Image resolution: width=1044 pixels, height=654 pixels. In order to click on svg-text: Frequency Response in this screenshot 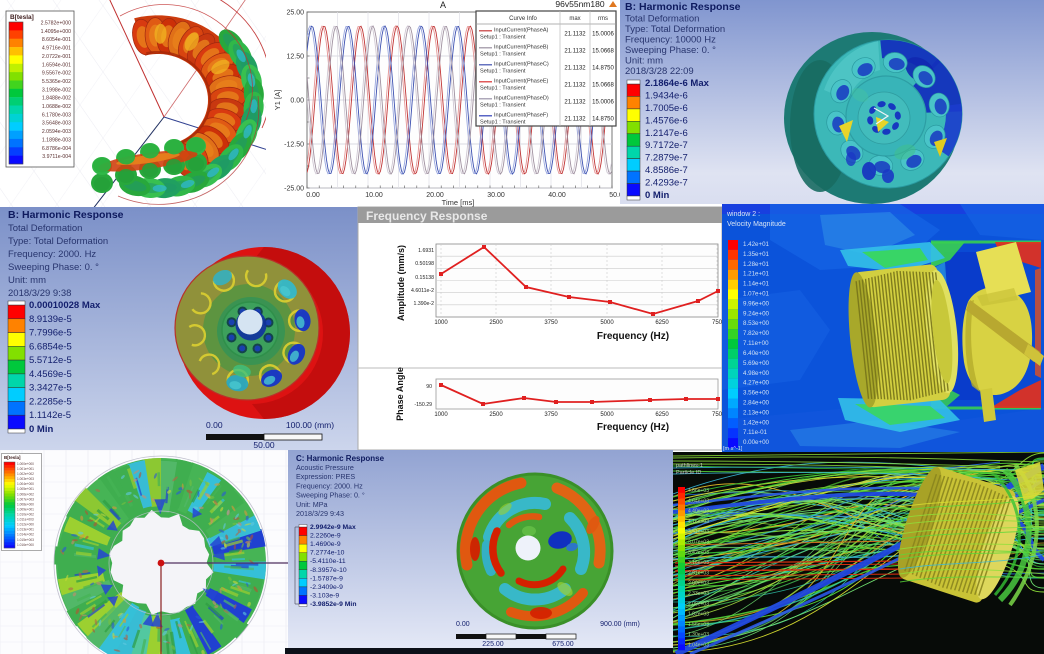, I will do `click(427, 216)`.